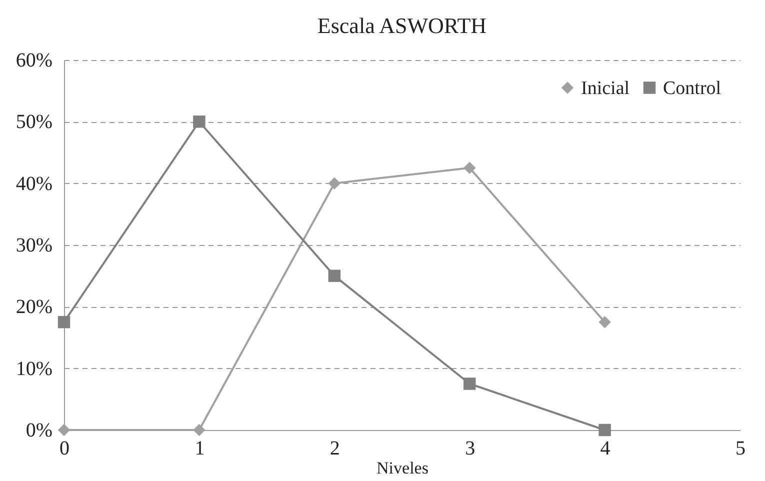 Image resolution: width=765 pixels, height=481 pixels. Describe the element at coordinates (335, 449) in the screenshot. I see `x-tick-label: 2` at that location.